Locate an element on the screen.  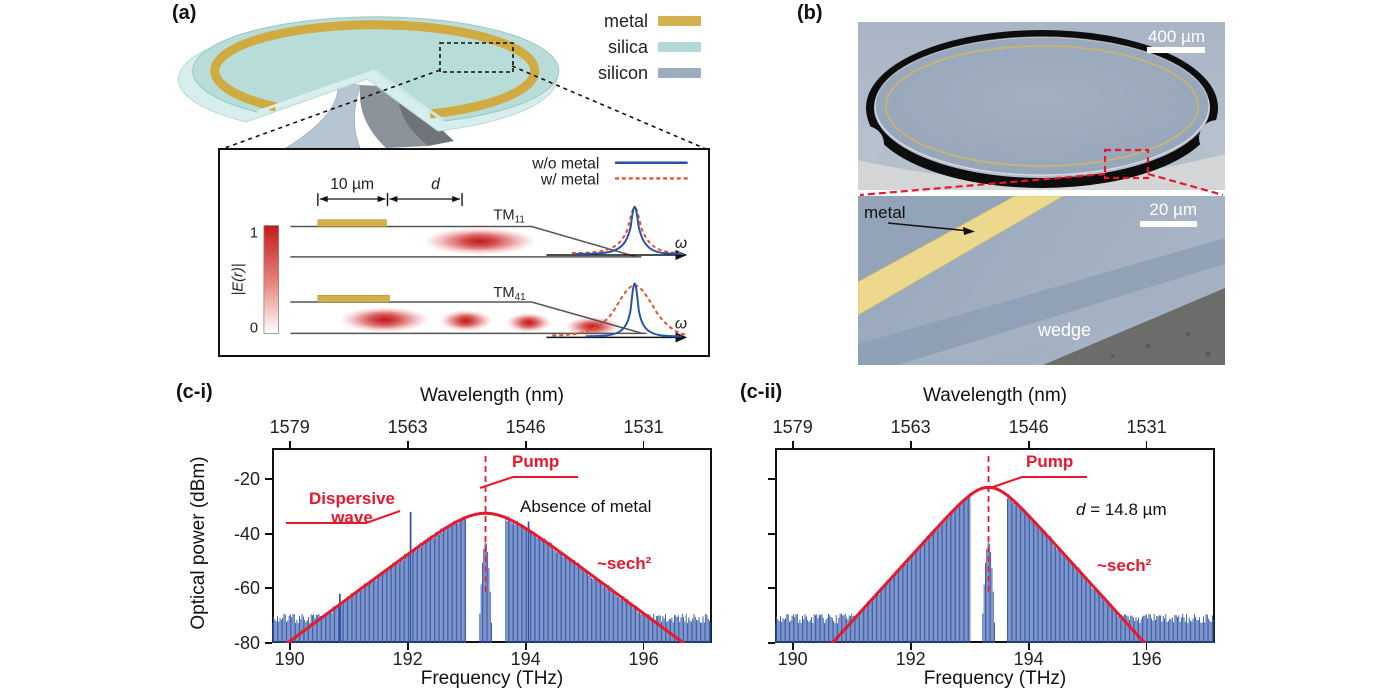
ci-dispersive-label-line2: wave is located at coordinates (352, 517).